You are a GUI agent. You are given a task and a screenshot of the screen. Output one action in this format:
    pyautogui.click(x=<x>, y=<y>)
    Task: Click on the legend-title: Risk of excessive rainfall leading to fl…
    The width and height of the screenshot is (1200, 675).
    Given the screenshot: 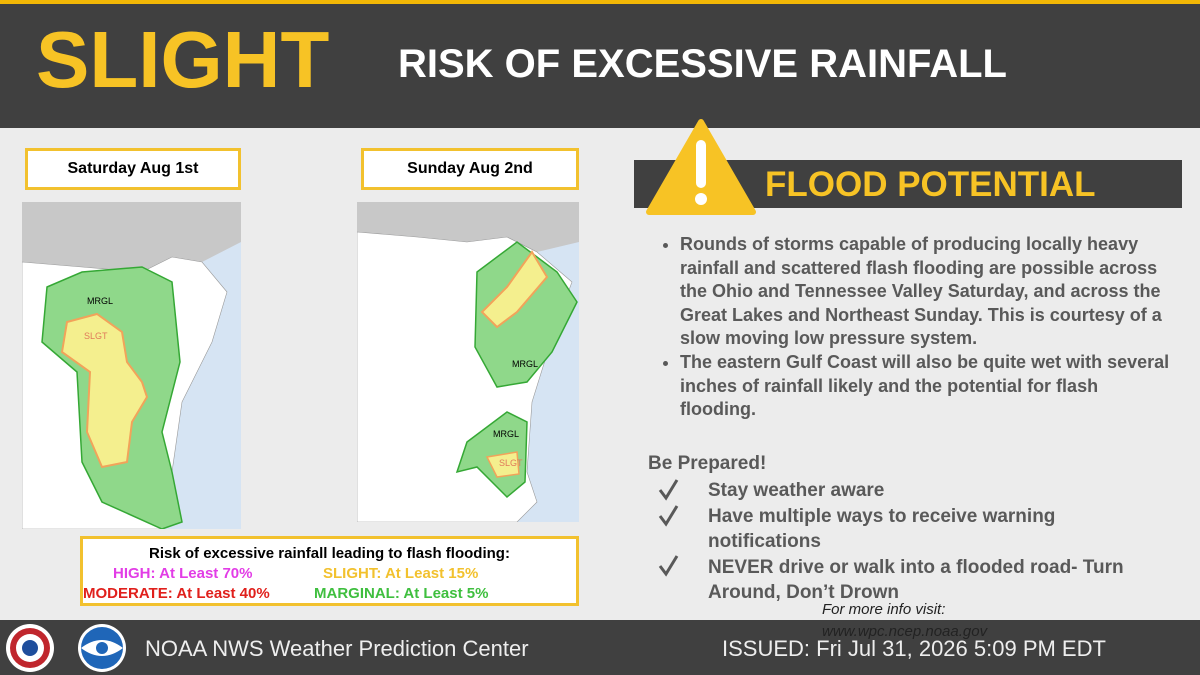 What is the action you would take?
    pyautogui.click(x=329, y=553)
    